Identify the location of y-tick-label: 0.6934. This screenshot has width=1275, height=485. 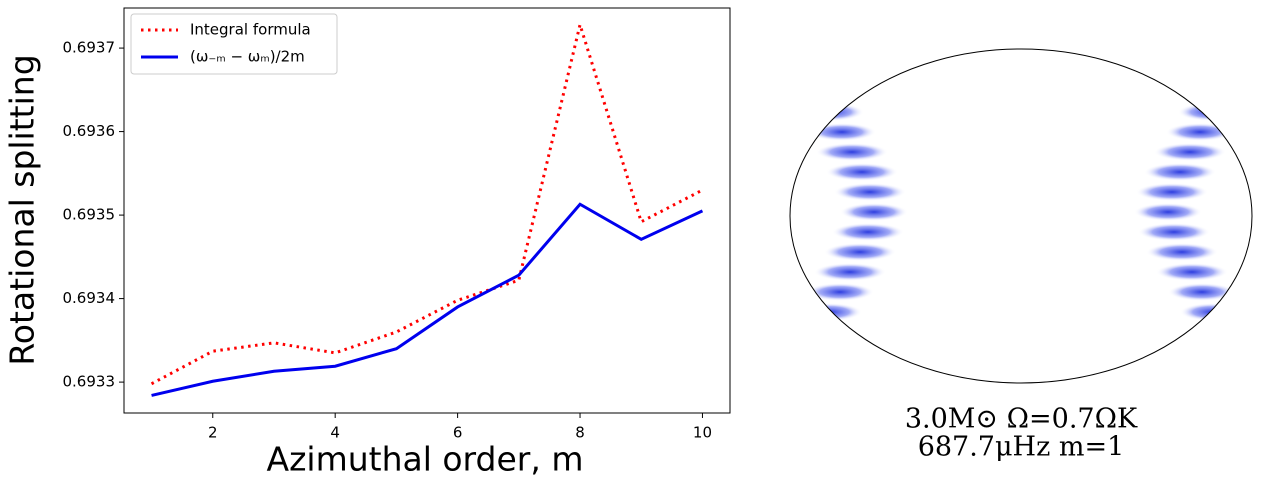
(89, 298).